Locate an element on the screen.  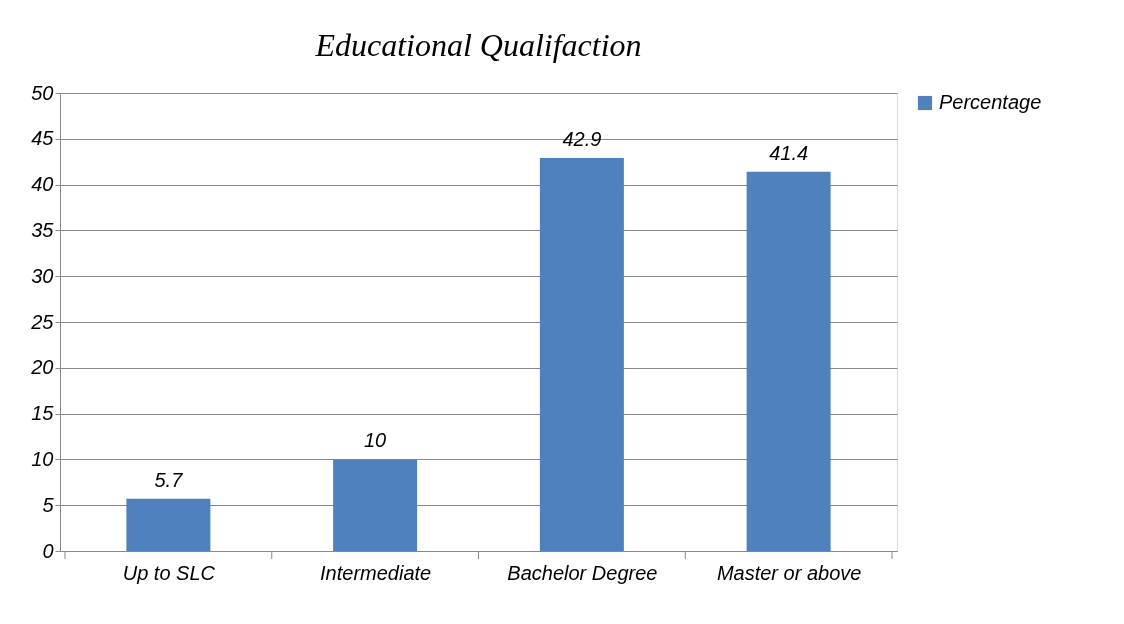
y-tick-label: 20 is located at coordinates (42, 367).